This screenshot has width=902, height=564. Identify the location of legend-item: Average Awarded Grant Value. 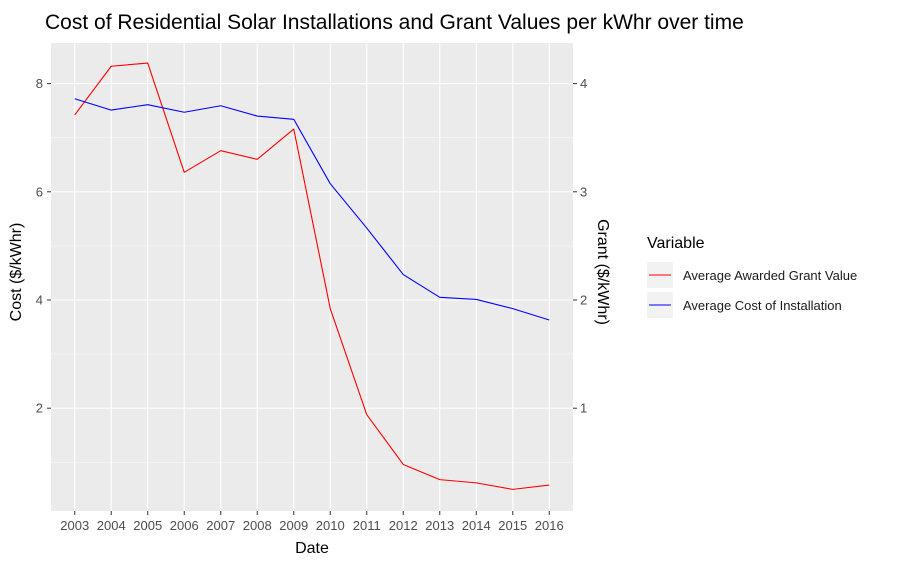
(752, 275).